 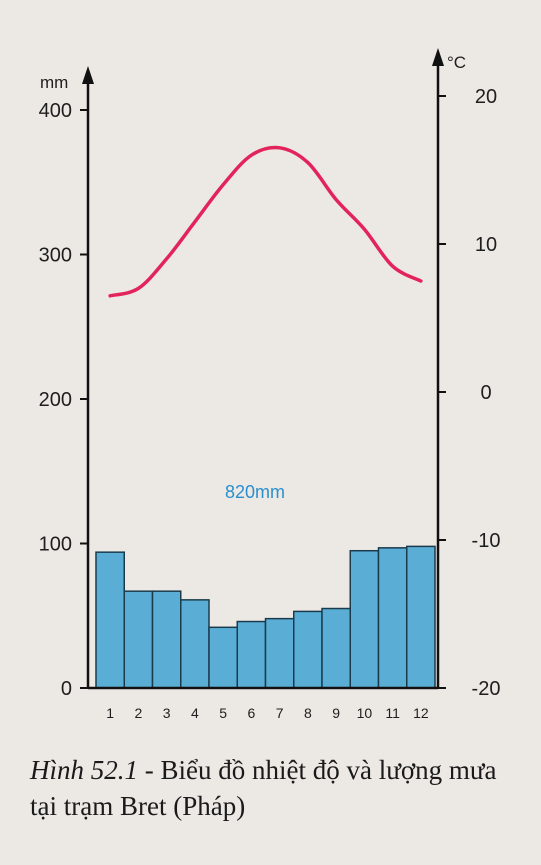 I want to click on left-axis-arrow, so click(x=88, y=75).